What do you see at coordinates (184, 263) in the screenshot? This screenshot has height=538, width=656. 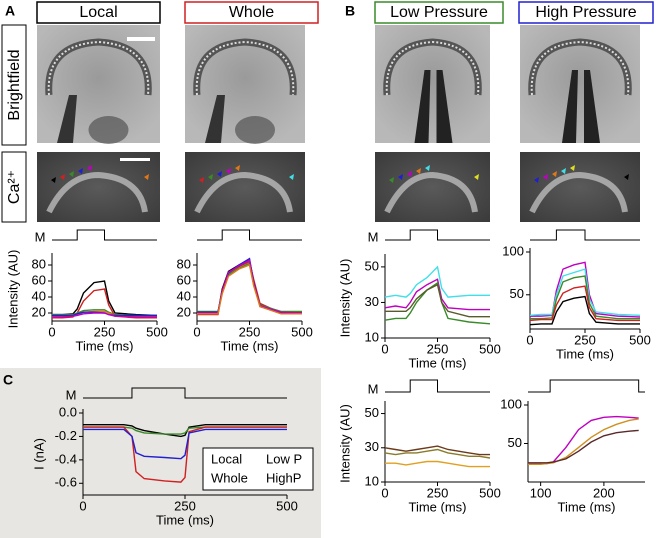 I see `y-tick-label: 80` at bounding box center [184, 263].